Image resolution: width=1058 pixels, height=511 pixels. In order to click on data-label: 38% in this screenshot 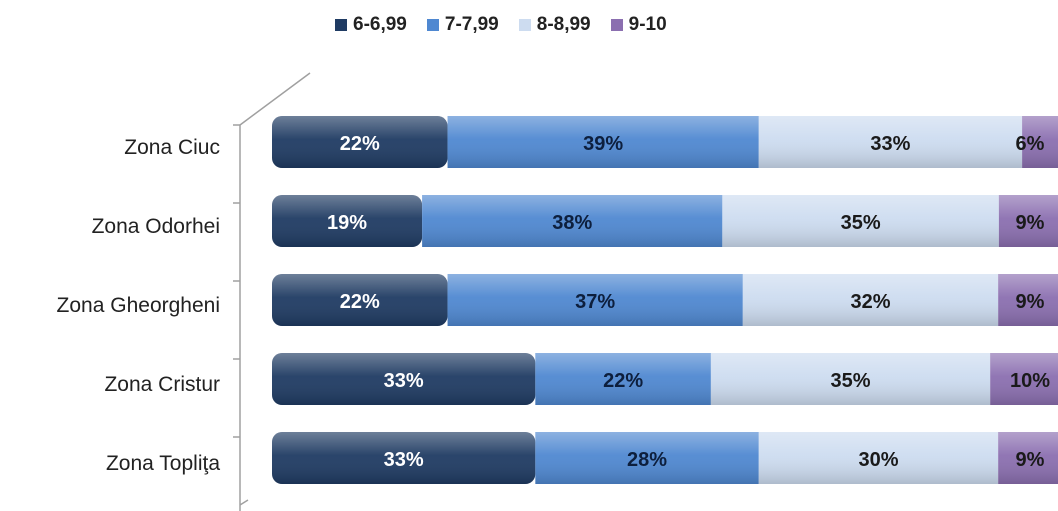, I will do `click(572, 223)`.